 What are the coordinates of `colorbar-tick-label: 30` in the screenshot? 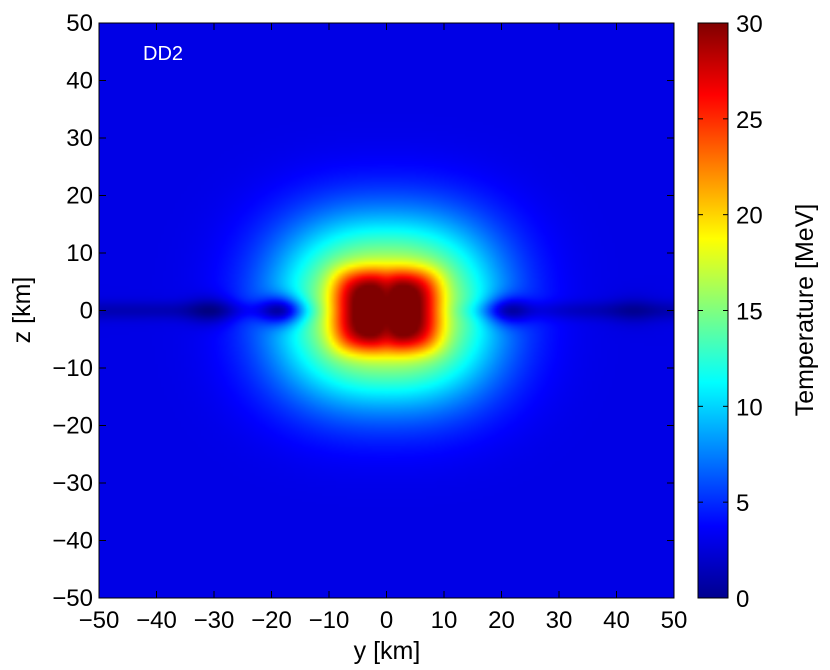 It's located at (749, 24).